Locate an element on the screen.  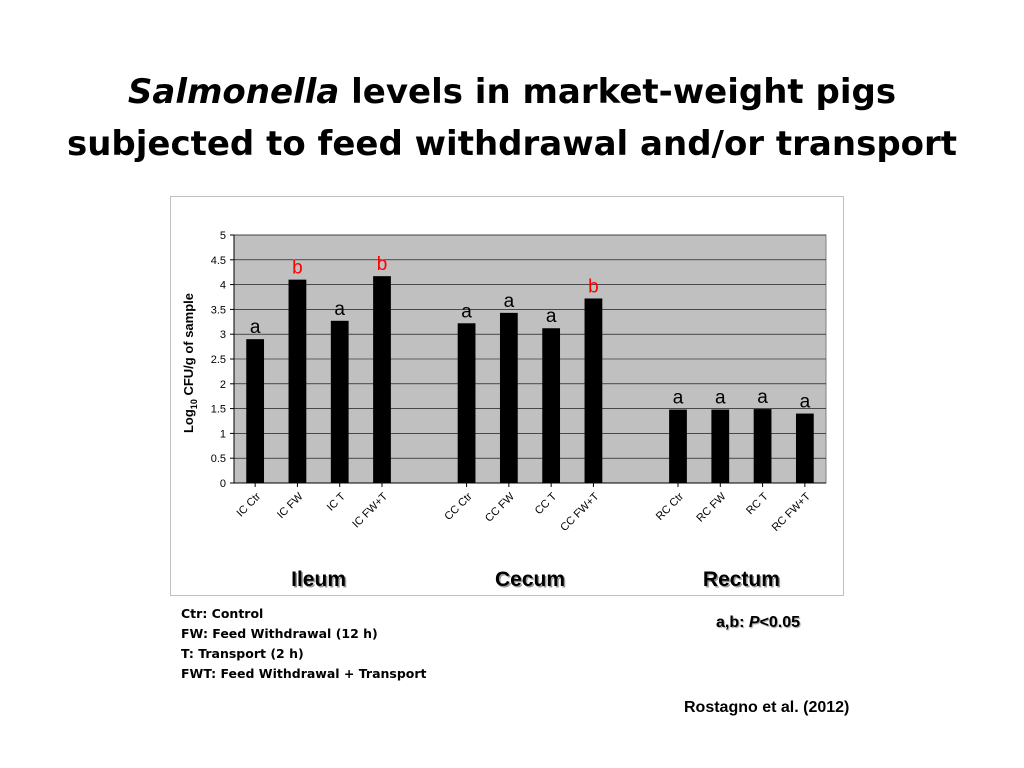
group-label: Cecum is located at coordinates (530, 579).